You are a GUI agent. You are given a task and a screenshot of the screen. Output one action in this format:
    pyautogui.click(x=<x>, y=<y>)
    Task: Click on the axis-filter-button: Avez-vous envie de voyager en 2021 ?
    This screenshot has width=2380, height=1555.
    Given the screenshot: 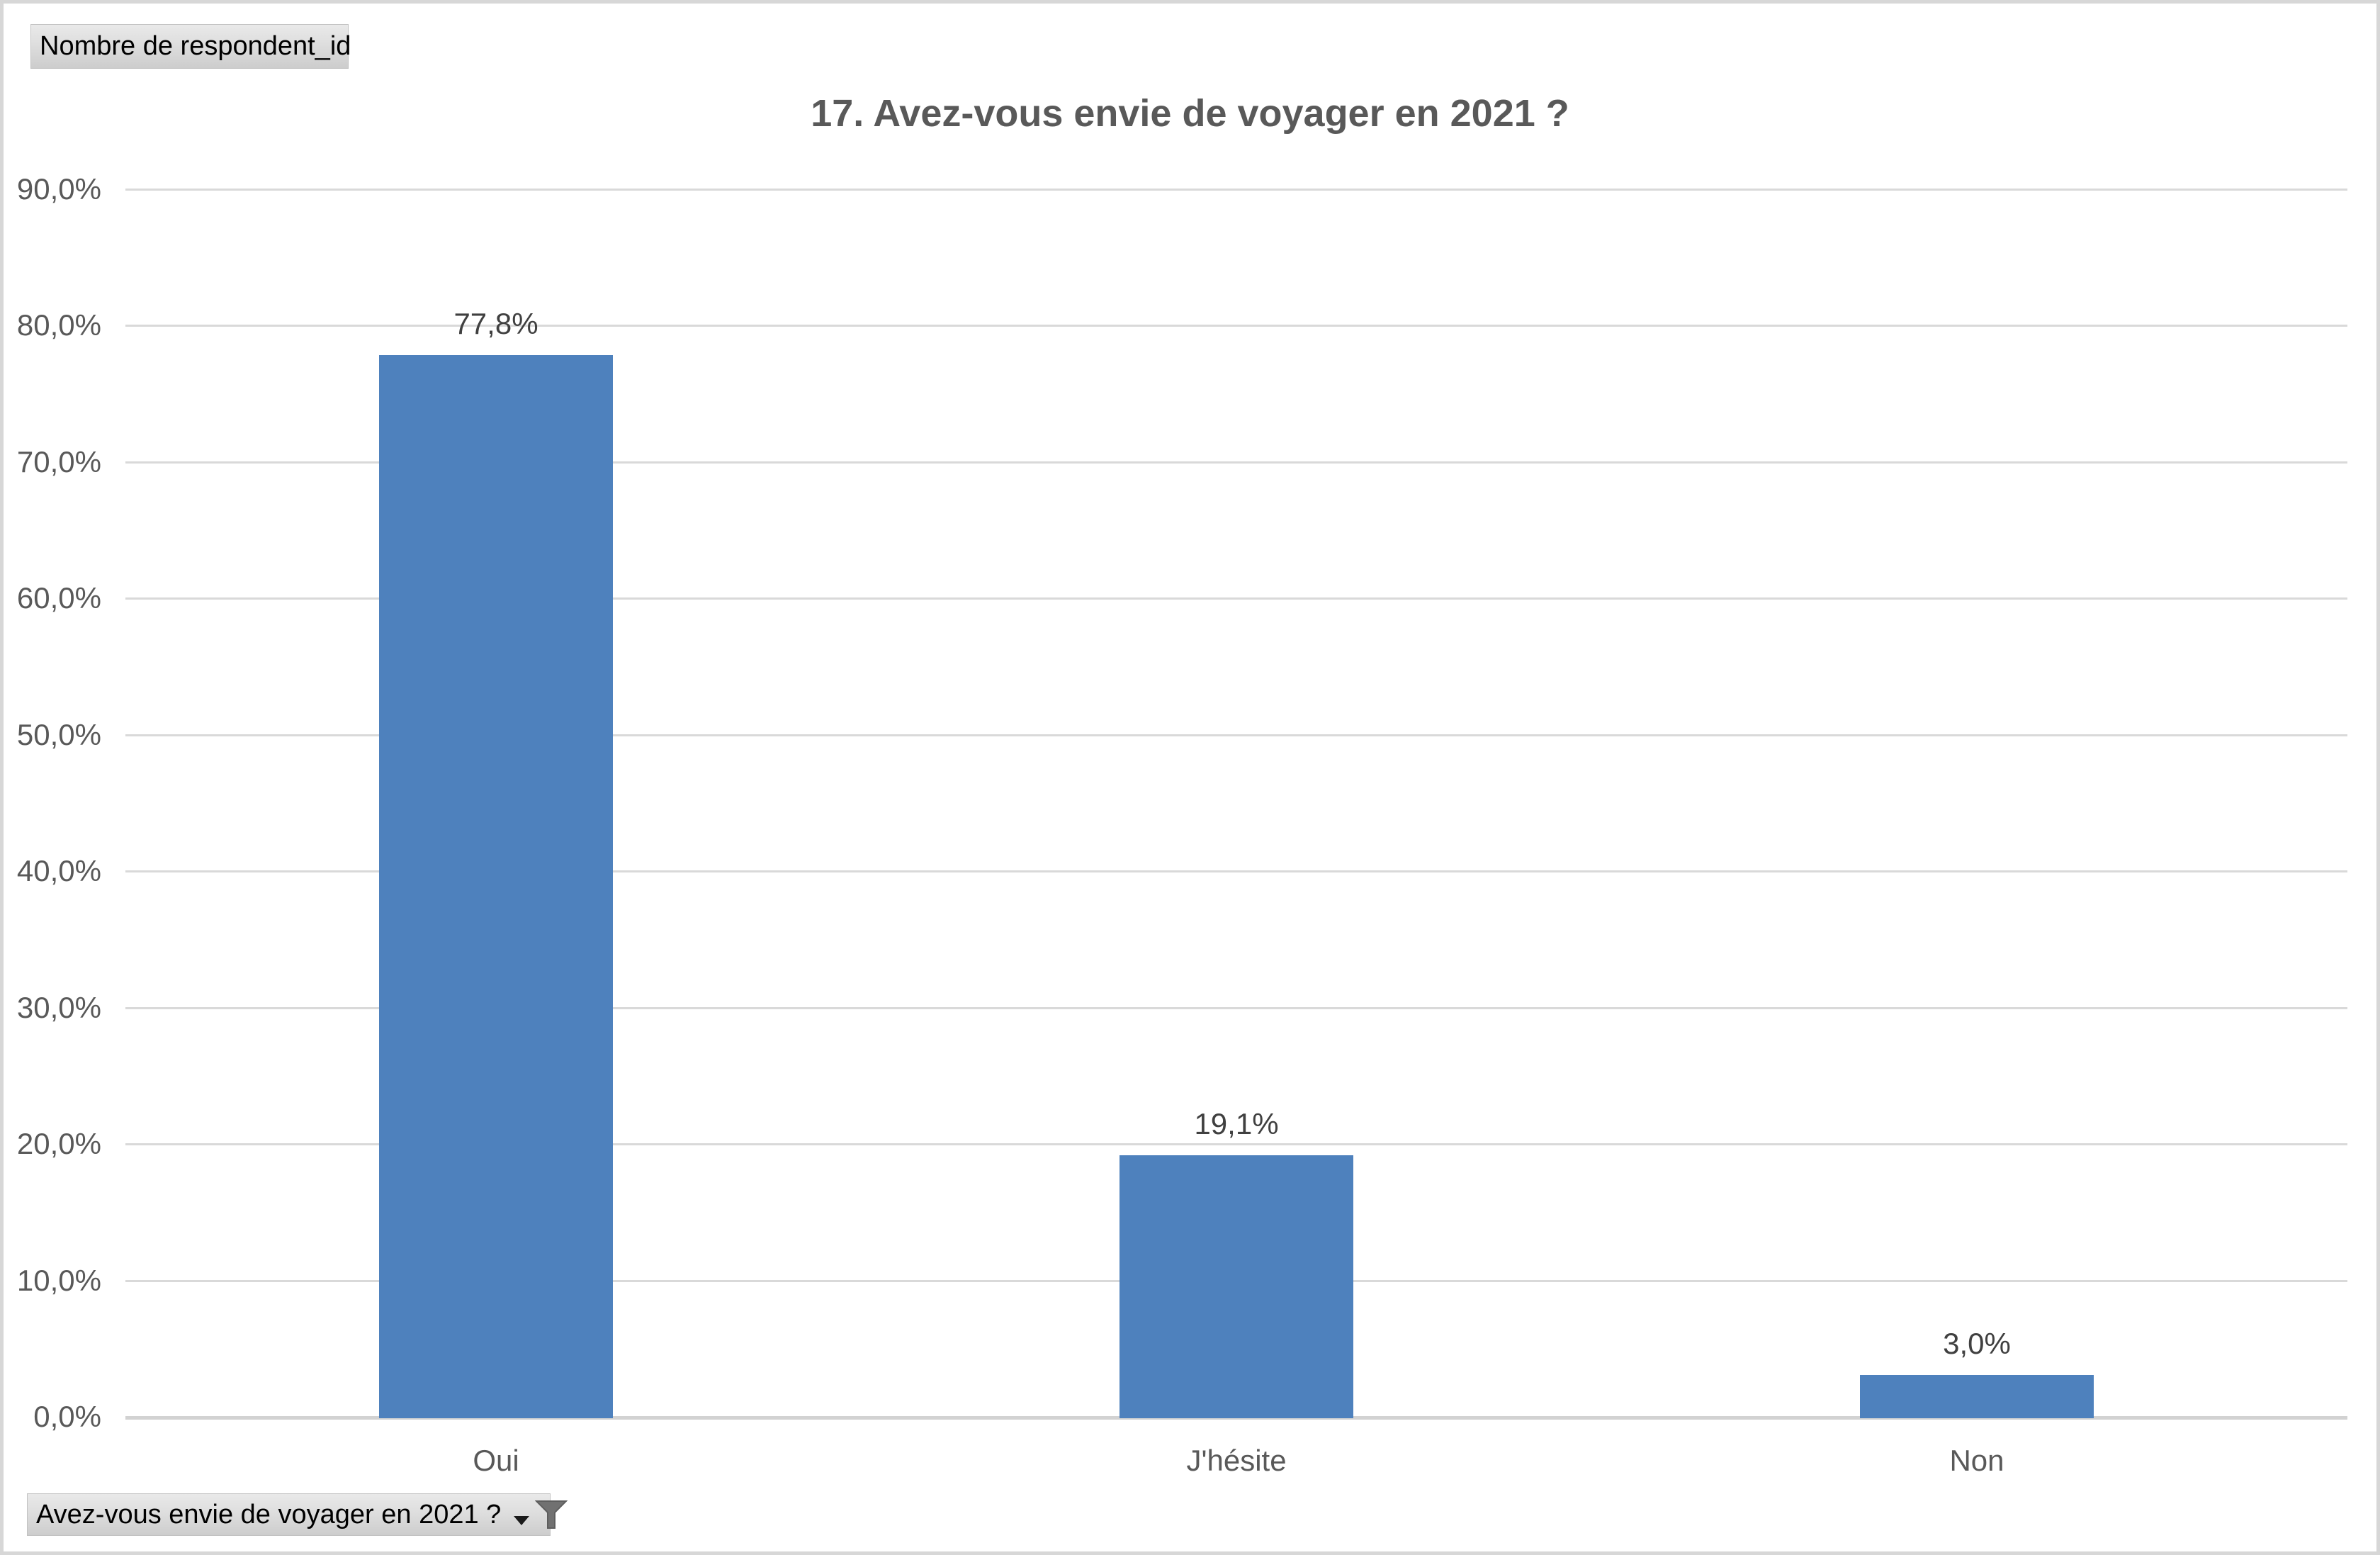 What is the action you would take?
    pyautogui.click(x=297, y=1514)
    